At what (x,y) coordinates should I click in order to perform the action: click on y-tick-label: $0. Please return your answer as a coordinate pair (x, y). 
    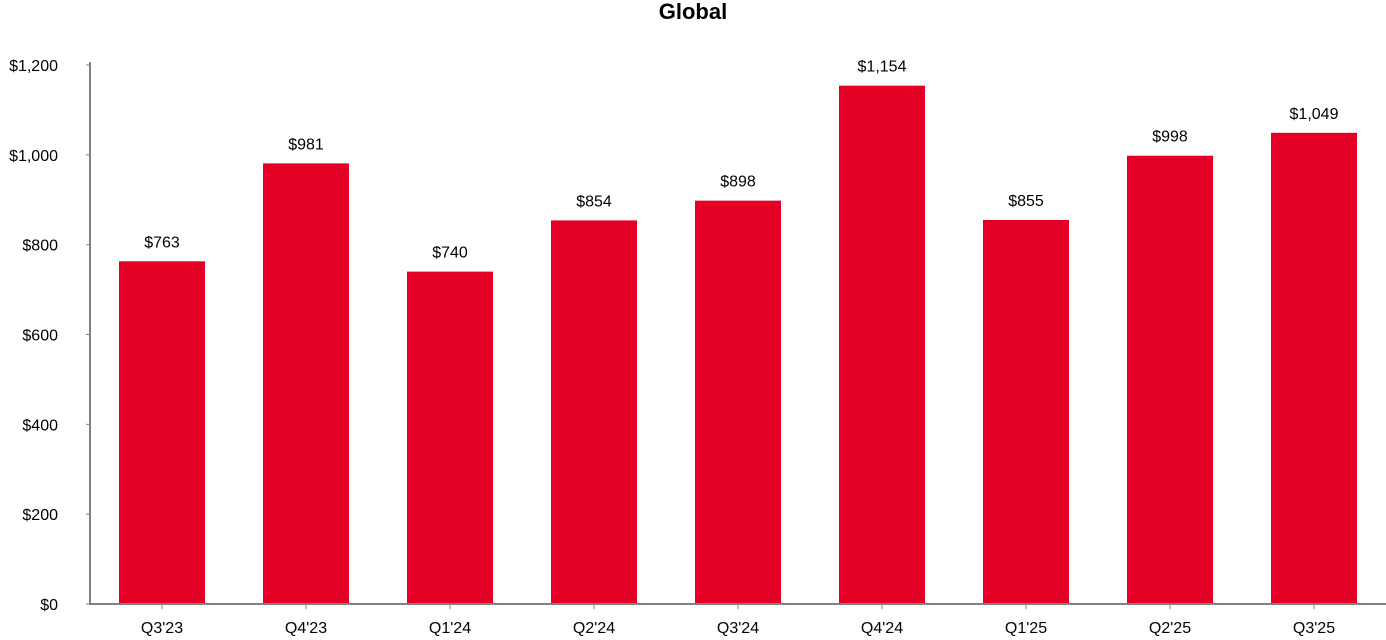
    Looking at the image, I should click on (49, 605).